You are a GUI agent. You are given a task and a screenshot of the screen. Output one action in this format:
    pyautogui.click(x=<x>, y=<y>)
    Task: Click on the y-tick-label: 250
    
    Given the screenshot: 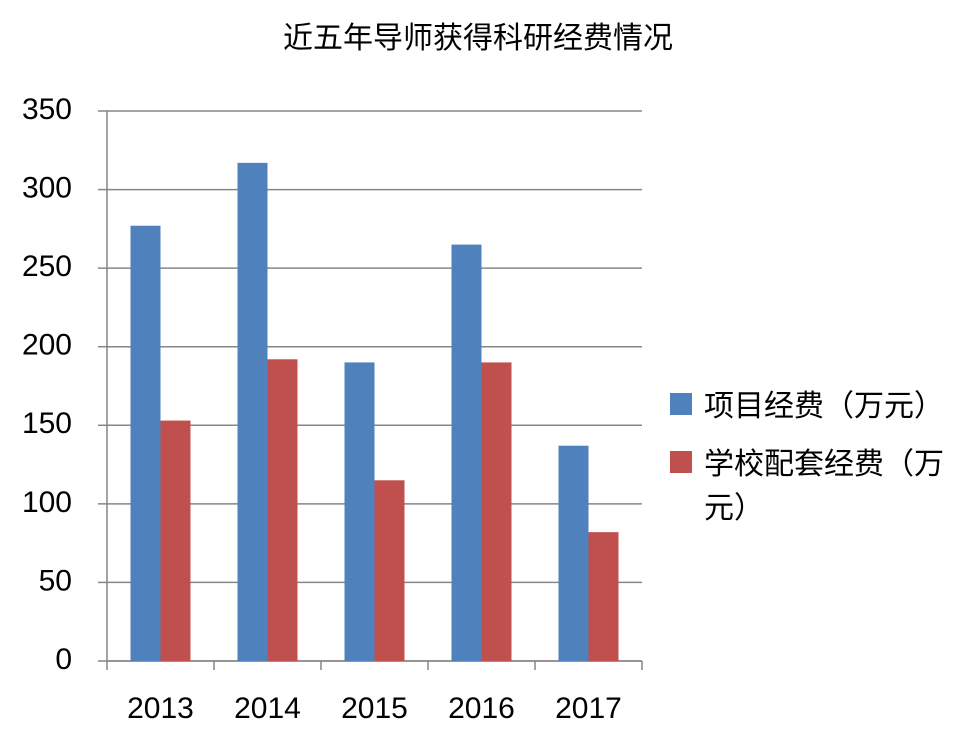 What is the action you would take?
    pyautogui.click(x=47, y=266)
    